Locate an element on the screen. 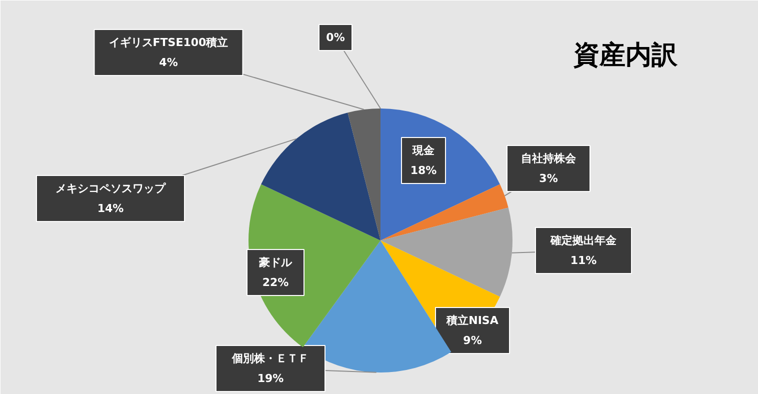  slice-label: イギリスFTSE100積立 is located at coordinates (168, 42).